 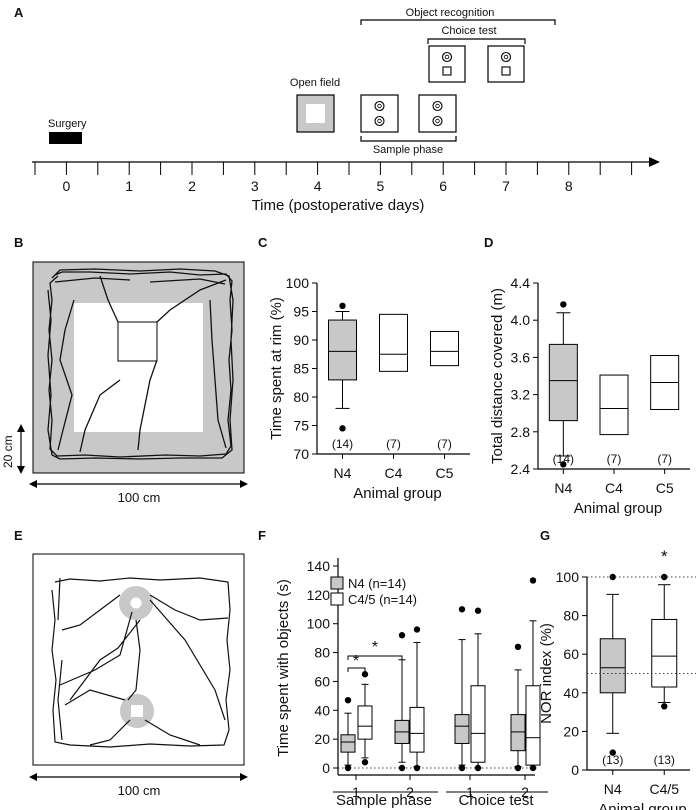 I want to click on timeline-tick-label: 2, so click(x=192, y=186).